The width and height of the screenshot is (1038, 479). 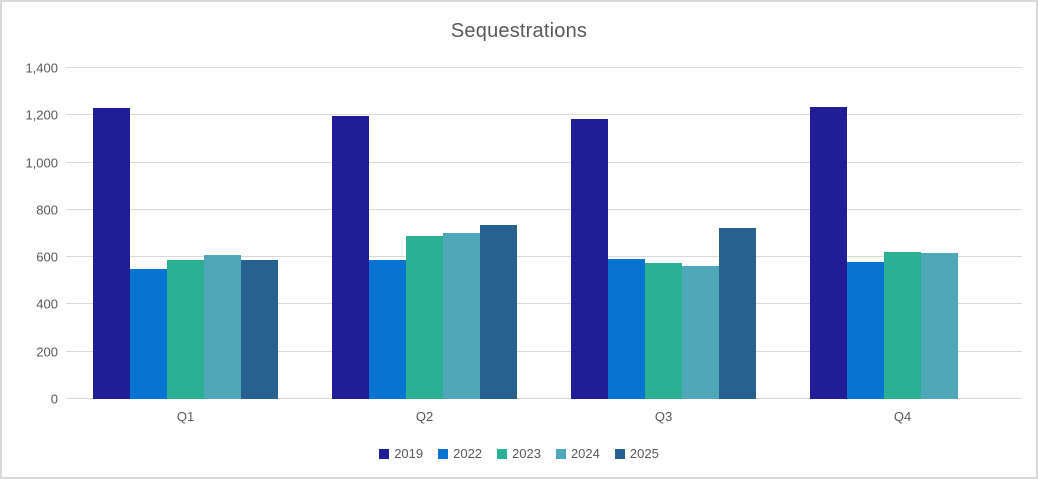 What do you see at coordinates (585, 453) in the screenshot?
I see `legend-label-2024: 2024` at bounding box center [585, 453].